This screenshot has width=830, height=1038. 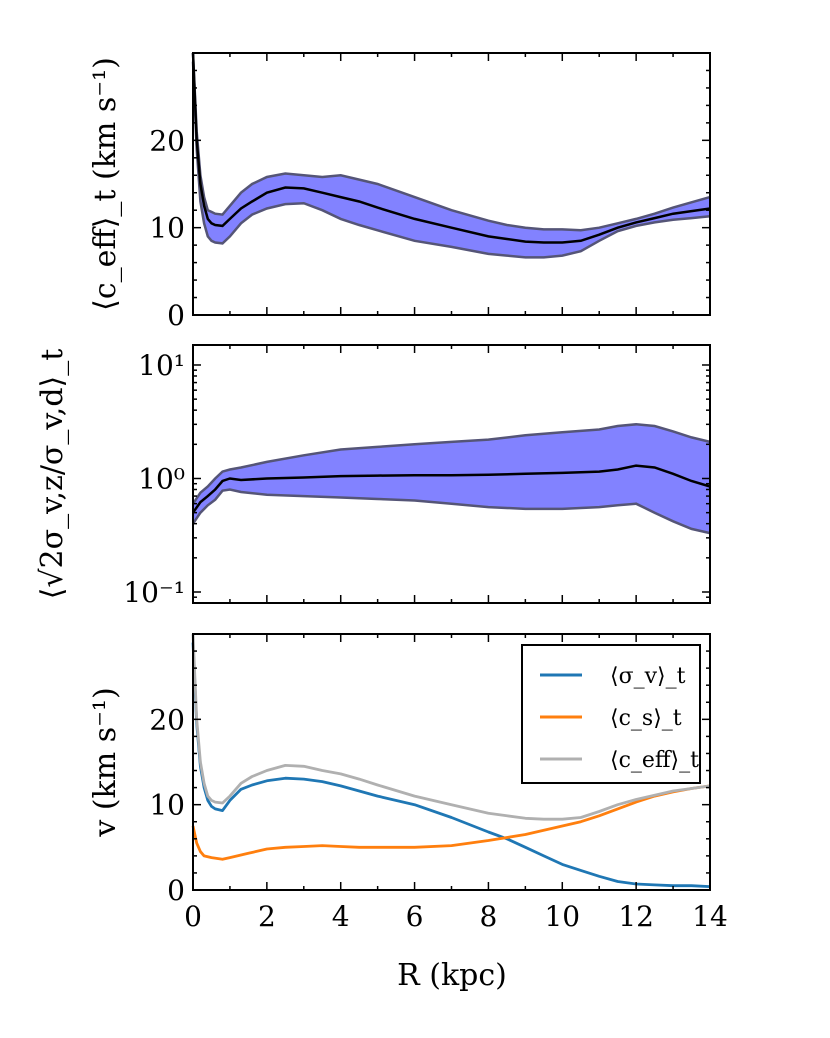 What do you see at coordinates (161, 478) in the screenshot?
I see `y-tick-label: 10⁰` at bounding box center [161, 478].